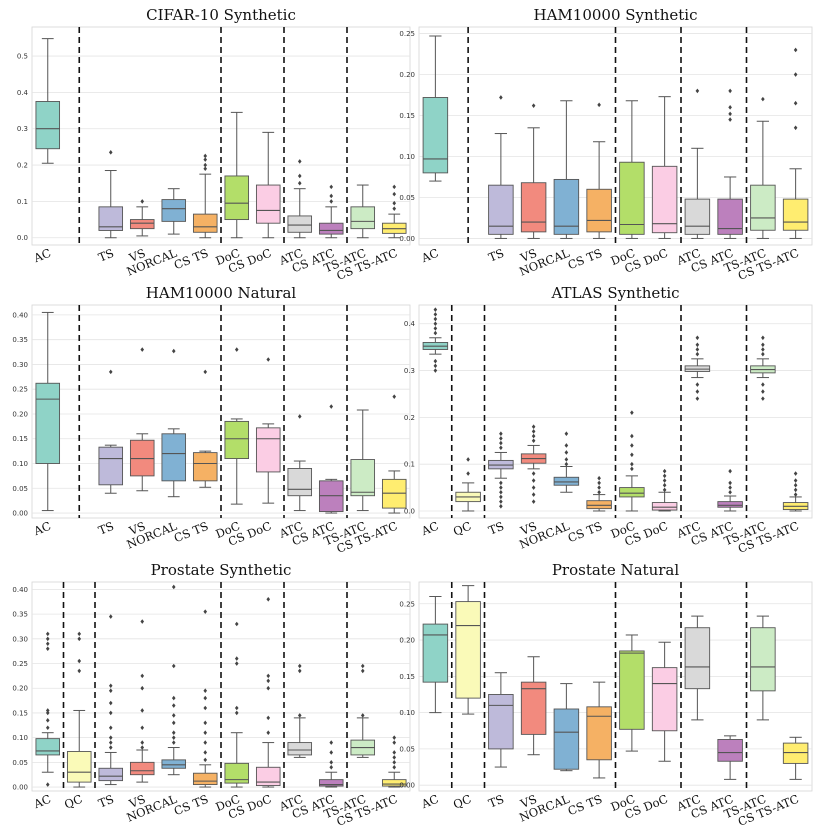  Describe the element at coordinates (20, 514) in the screenshot. I see `y-tick-label: 0.00` at that location.